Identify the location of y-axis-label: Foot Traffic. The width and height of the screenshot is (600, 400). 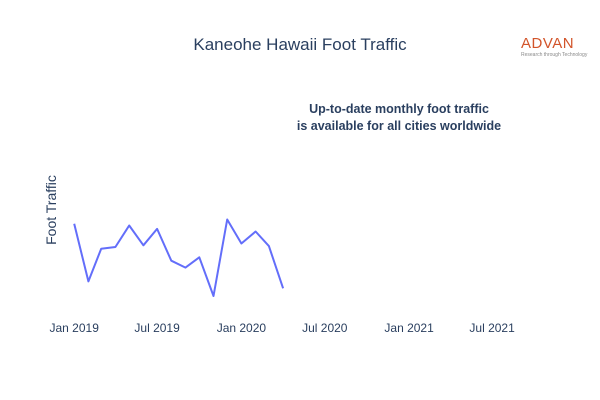
(51, 210).